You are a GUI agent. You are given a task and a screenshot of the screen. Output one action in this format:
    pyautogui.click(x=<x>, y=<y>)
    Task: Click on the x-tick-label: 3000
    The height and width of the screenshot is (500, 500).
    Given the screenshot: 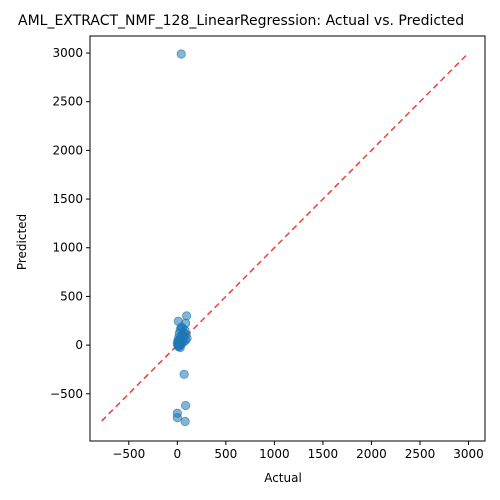 What is the action you would take?
    pyautogui.click(x=468, y=454)
    